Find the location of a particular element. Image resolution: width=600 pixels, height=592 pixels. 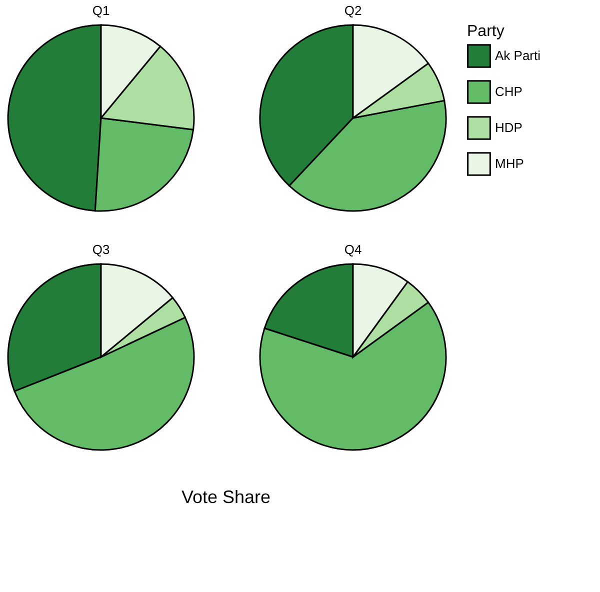

legend-label: Ak Parti is located at coordinates (518, 55).